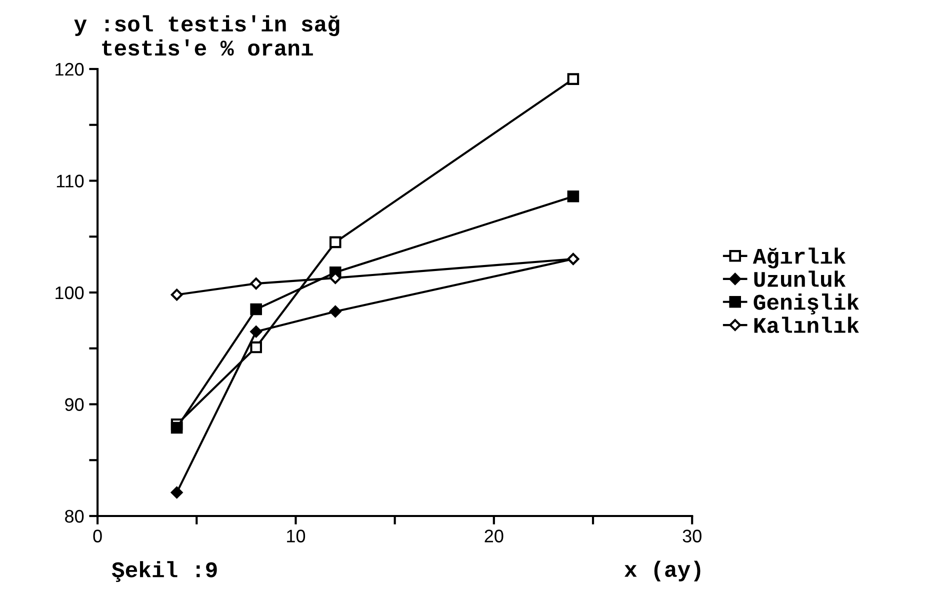 The height and width of the screenshot is (600, 929). Describe the element at coordinates (74, 404) in the screenshot. I see `y-tick-label: 90` at that location.